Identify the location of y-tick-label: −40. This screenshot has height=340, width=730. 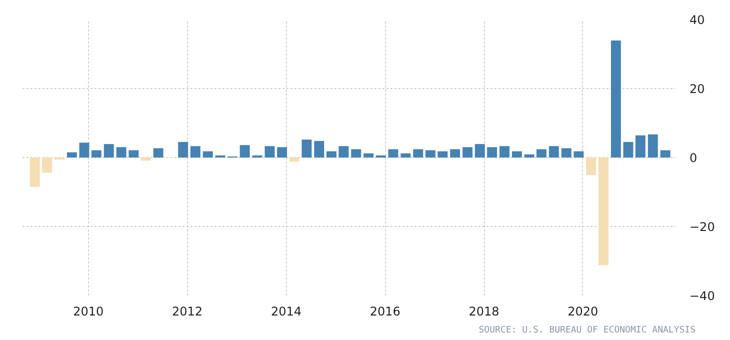
(702, 296).